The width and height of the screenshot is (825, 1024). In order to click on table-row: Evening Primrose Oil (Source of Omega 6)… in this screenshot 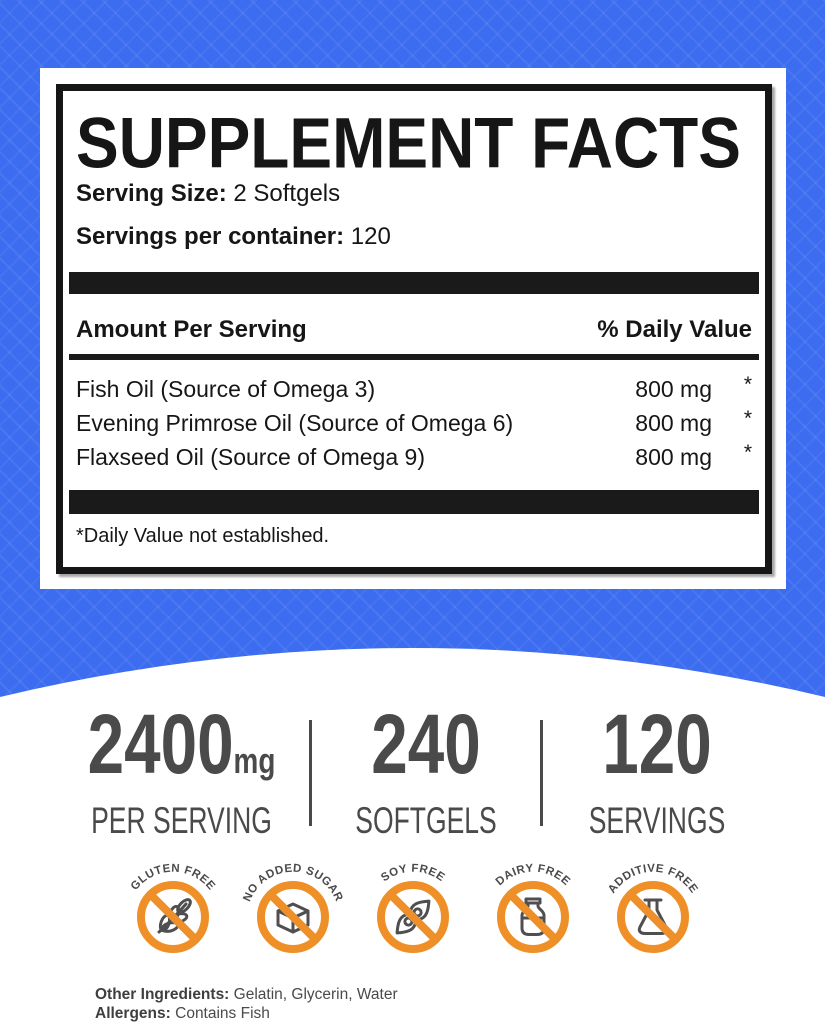, I will do `click(414, 424)`.